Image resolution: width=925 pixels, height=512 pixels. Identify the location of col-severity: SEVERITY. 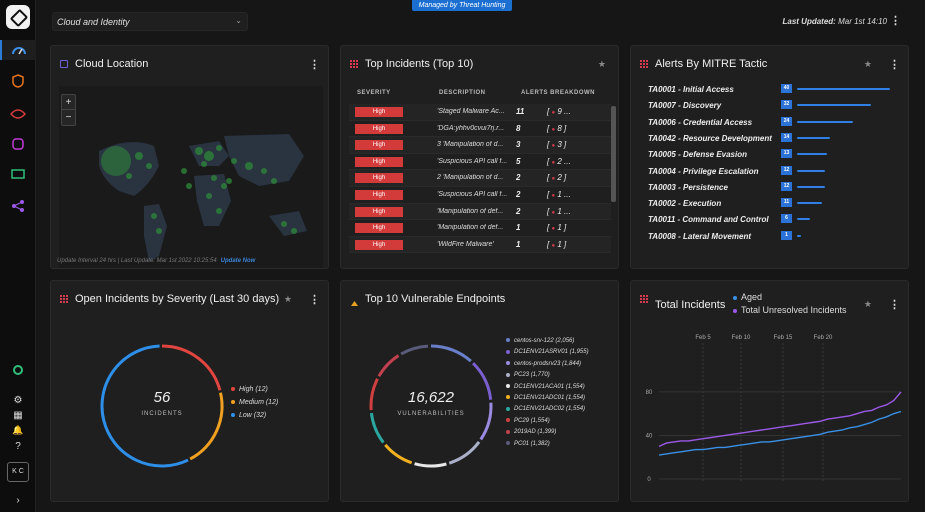
(374, 93).